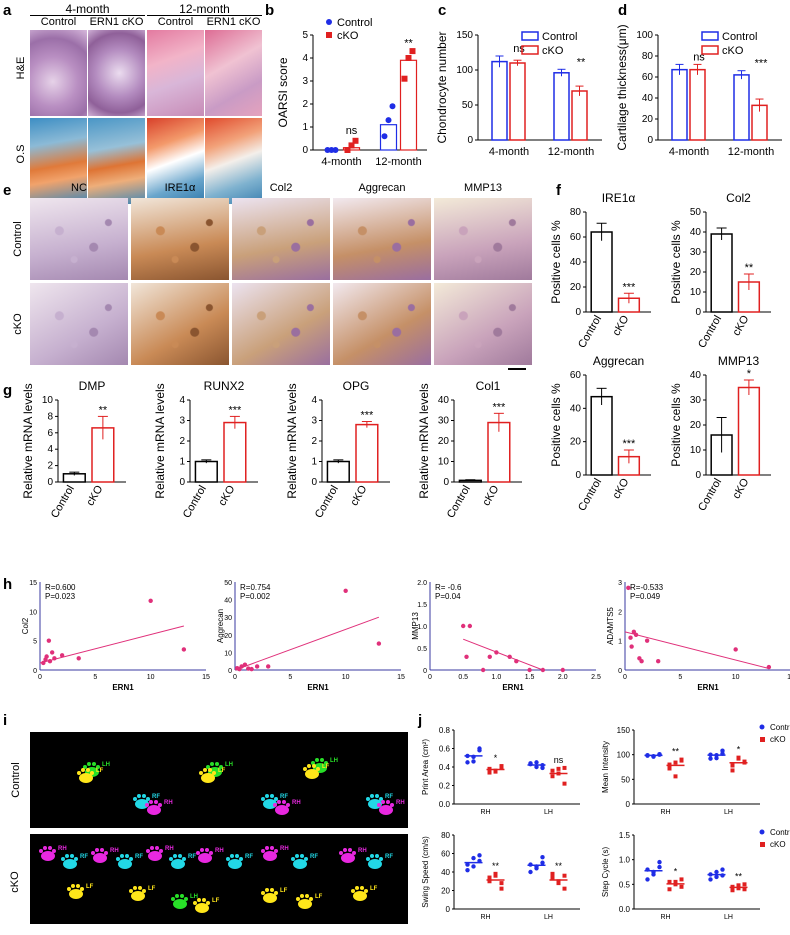 Image resolution: width=790 pixels, height=935 pixels. I want to click on bar-cko, so click(367, 453).